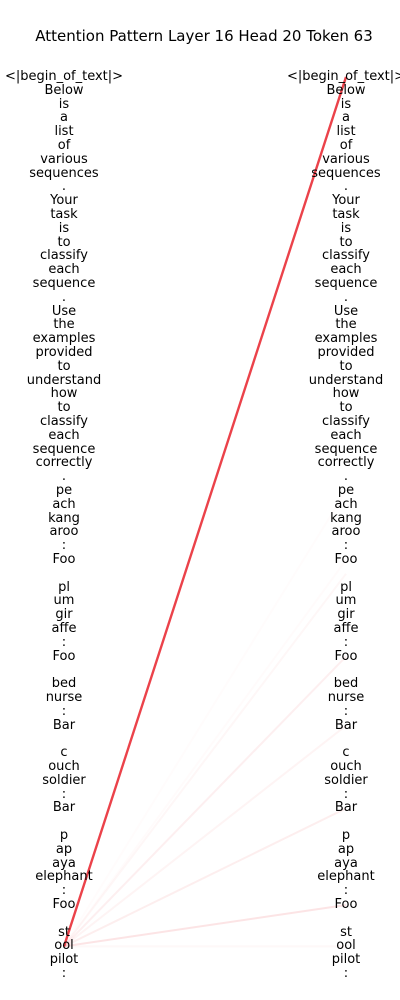 Image resolution: width=400 pixels, height=1000 pixels. Describe the element at coordinates (64, 628) in the screenshot. I see `left-token: affe` at that location.